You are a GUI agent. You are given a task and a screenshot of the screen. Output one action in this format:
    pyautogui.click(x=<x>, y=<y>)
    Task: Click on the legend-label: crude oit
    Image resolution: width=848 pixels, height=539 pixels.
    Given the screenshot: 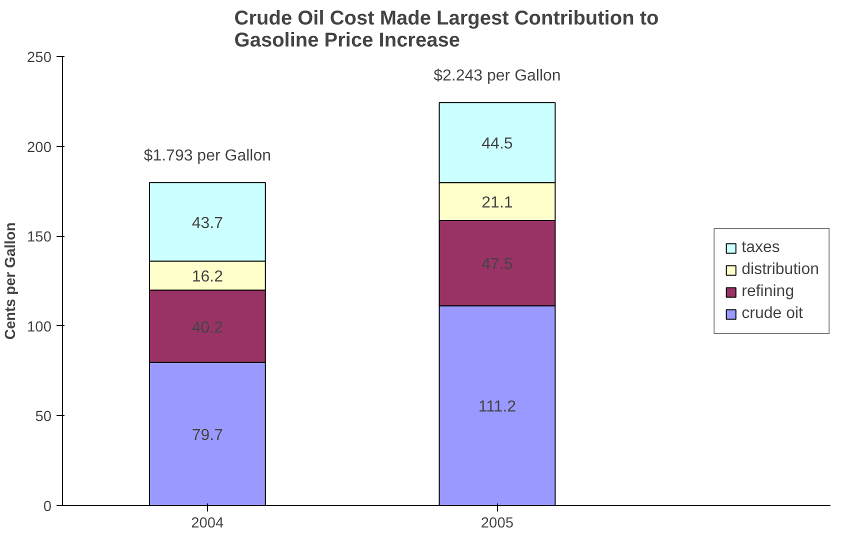 What is the action you would take?
    pyautogui.click(x=772, y=313)
    